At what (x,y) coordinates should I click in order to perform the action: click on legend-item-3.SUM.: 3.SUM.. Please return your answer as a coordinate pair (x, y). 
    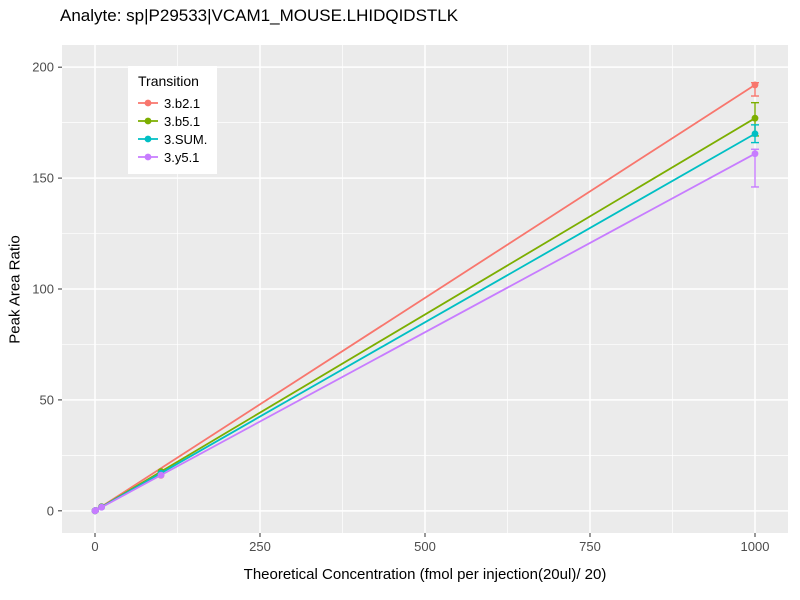
    Looking at the image, I should click on (172, 139).